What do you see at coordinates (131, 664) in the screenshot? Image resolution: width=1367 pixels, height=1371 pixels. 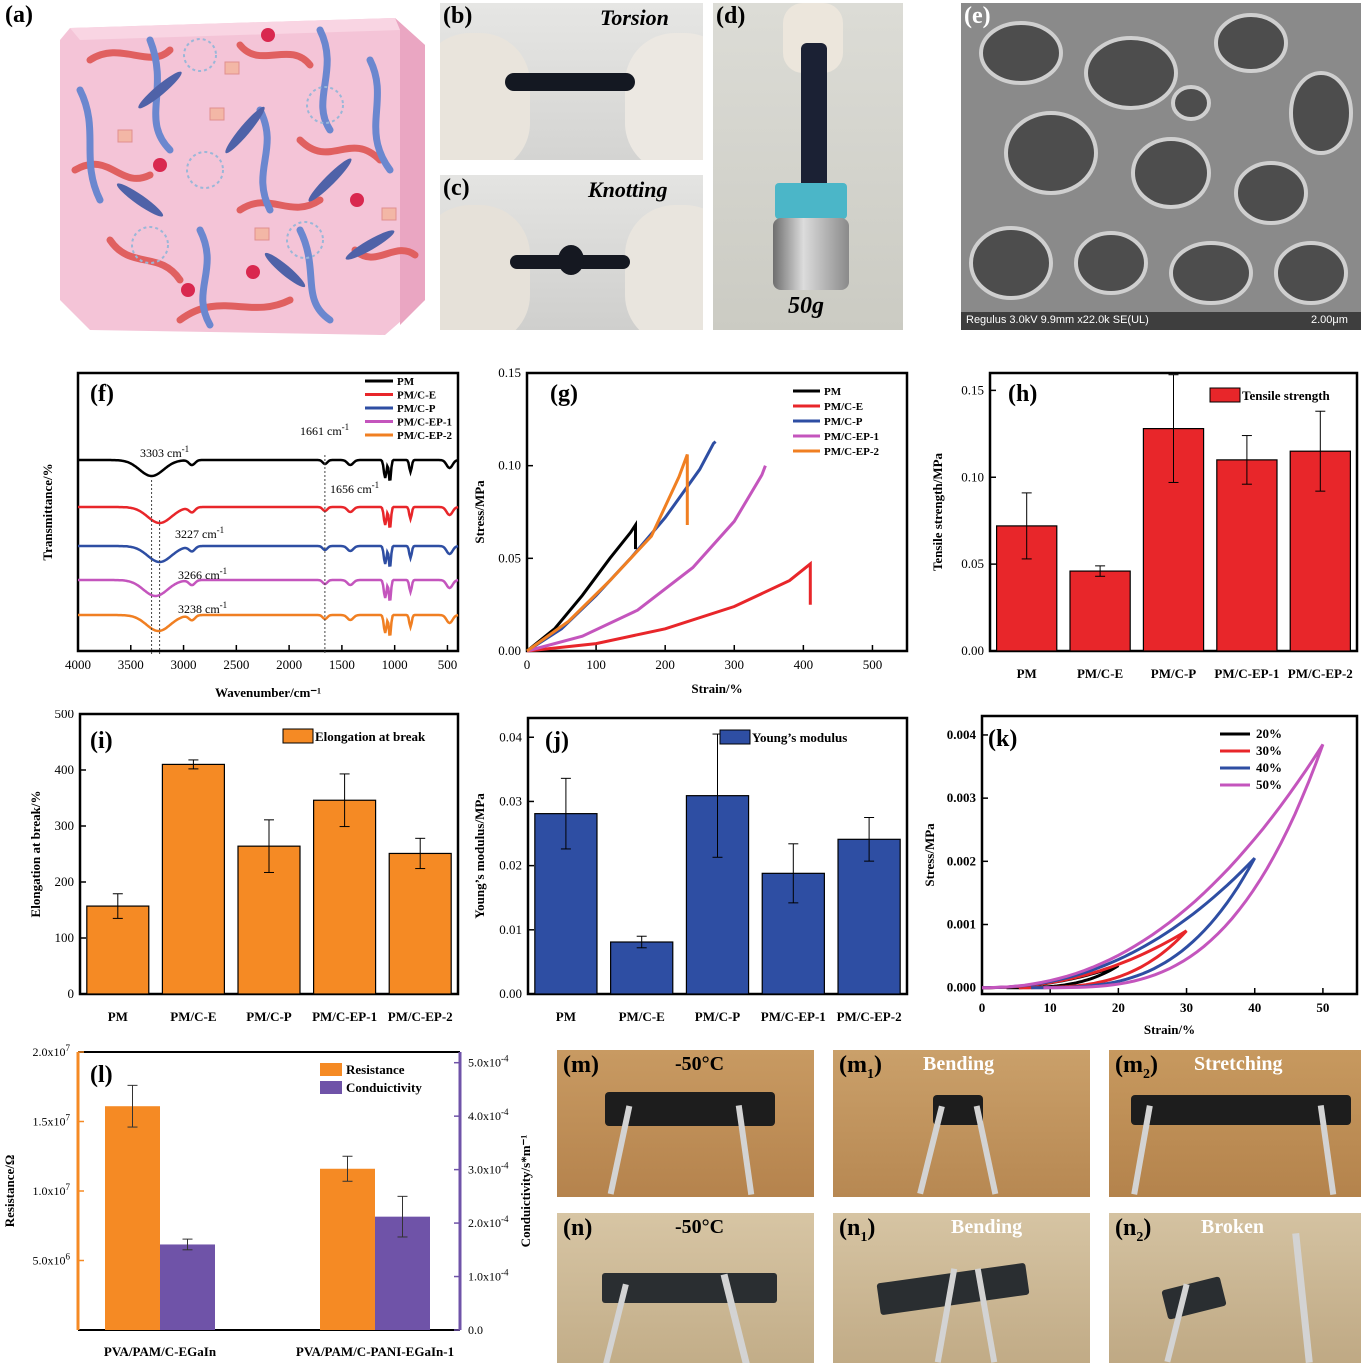 I see `x-tick-label: 3500` at bounding box center [131, 664].